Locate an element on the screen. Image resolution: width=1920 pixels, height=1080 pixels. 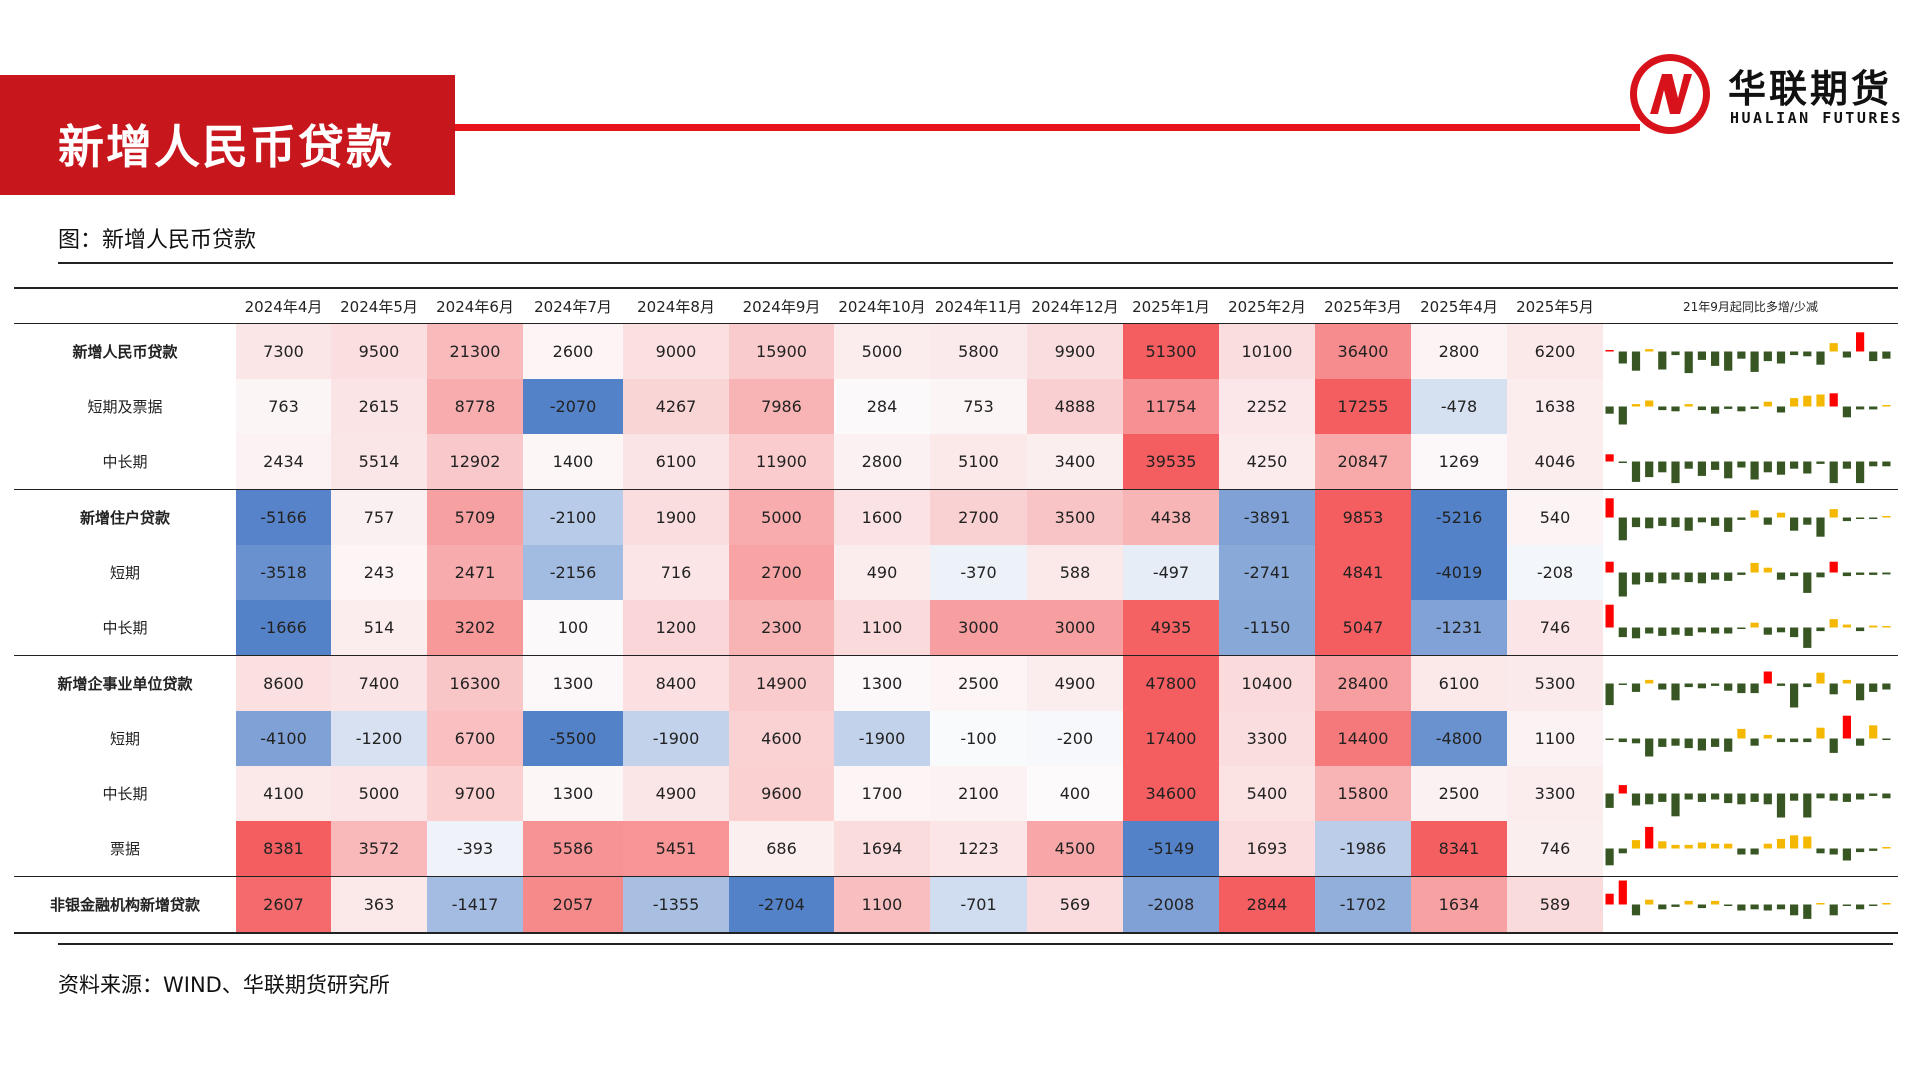
bottom-rule is located at coordinates (975, 944).